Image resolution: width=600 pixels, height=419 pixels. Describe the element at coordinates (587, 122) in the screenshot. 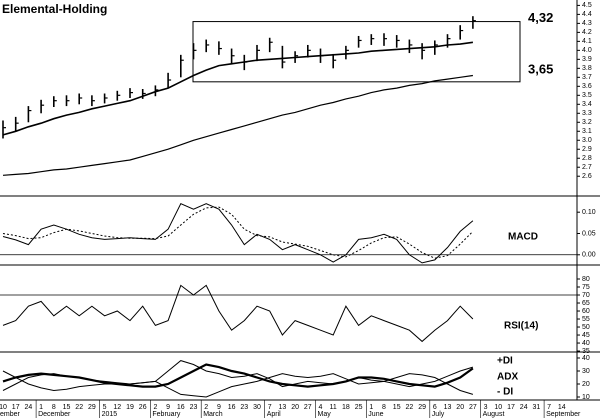

I see `y-tick-label: 3.2` at that location.